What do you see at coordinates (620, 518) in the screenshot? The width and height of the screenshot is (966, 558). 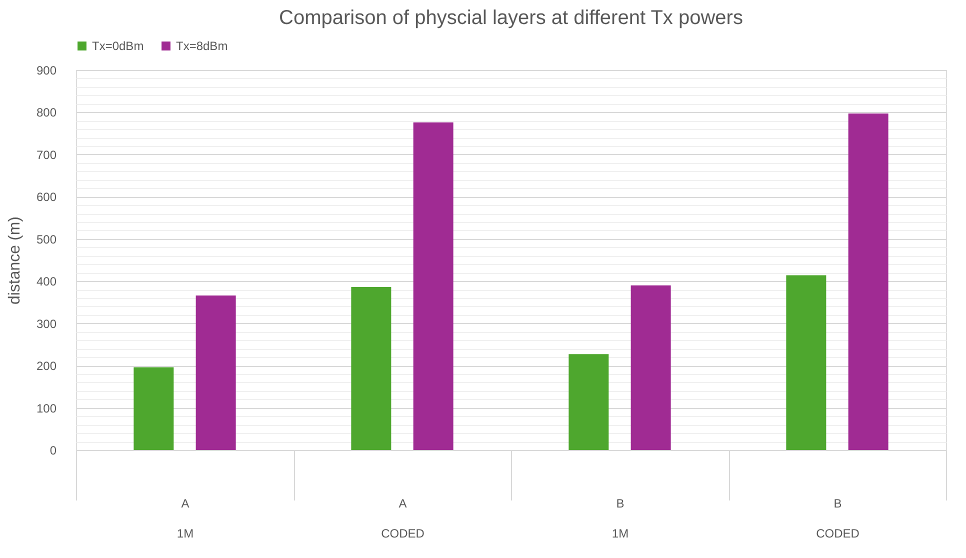 I see `category-label: B 1M` at bounding box center [620, 518].